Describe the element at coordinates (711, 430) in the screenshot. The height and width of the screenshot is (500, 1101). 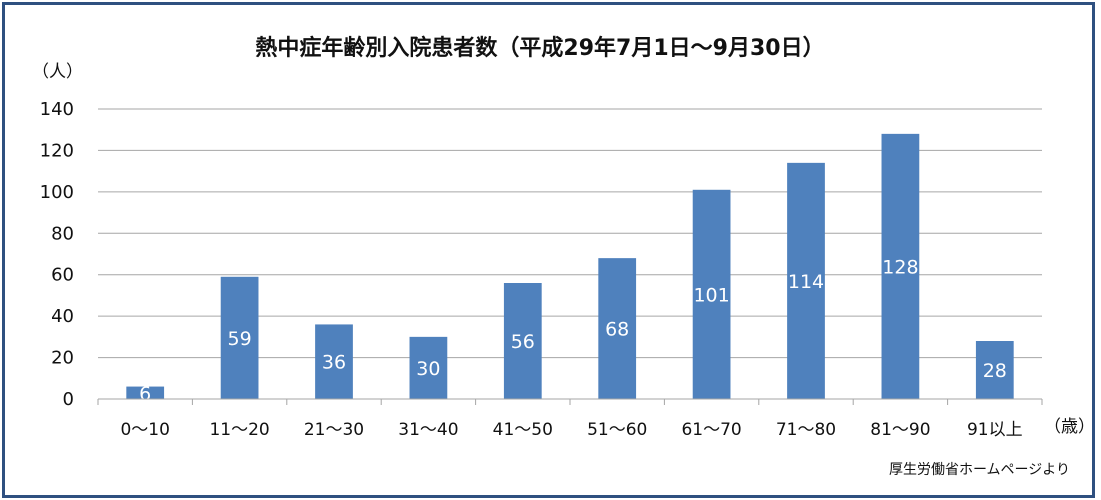
I see `x-tick-label: 61～70` at that location.